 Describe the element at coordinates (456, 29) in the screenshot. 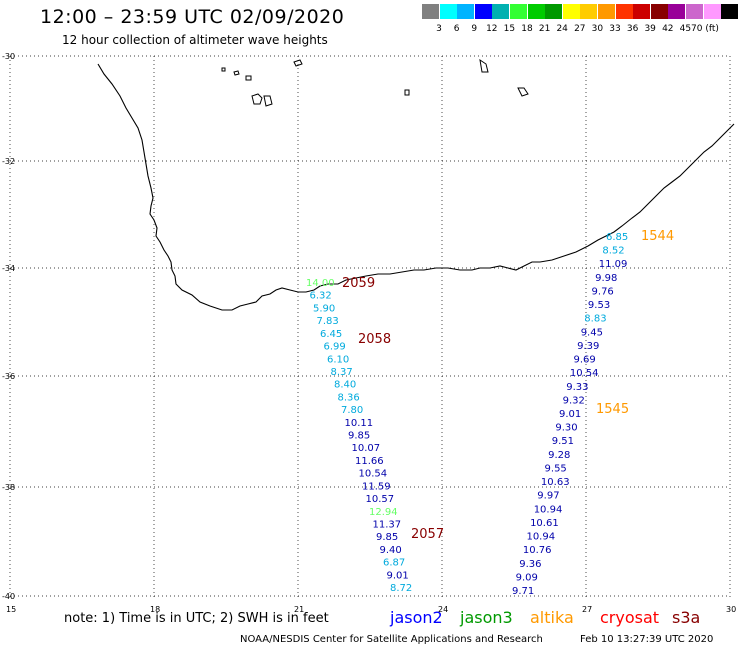

I see `scale-label: 6` at that location.